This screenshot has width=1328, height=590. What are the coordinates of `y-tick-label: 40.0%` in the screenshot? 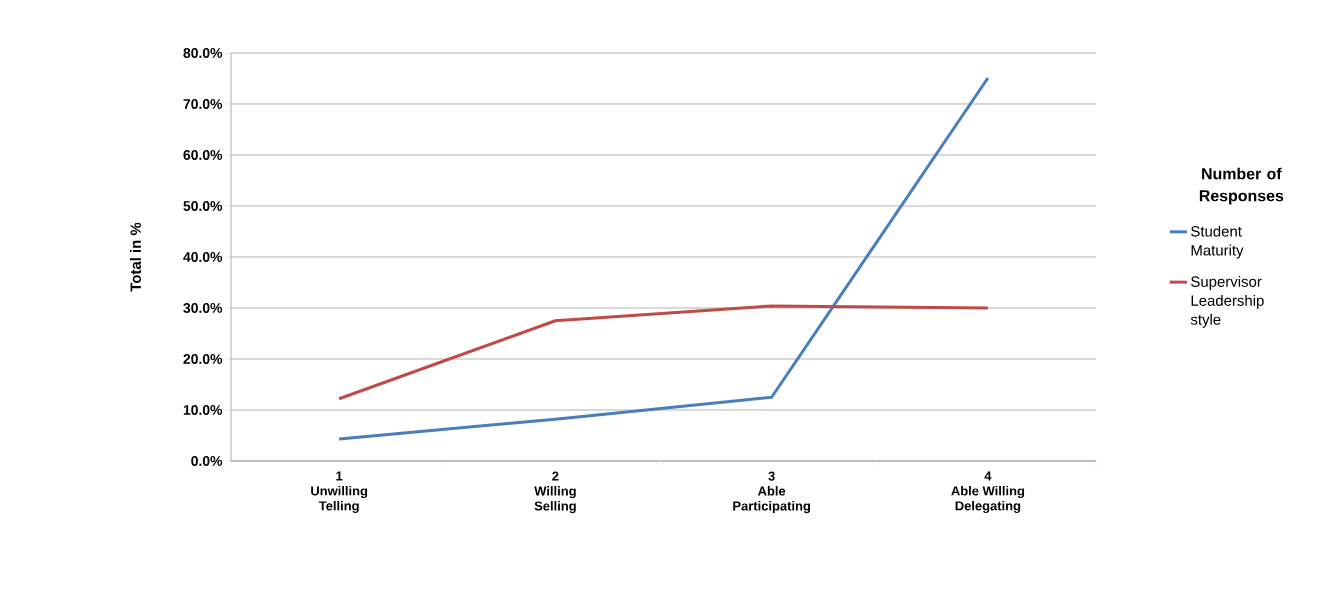 It's located at (203, 257).